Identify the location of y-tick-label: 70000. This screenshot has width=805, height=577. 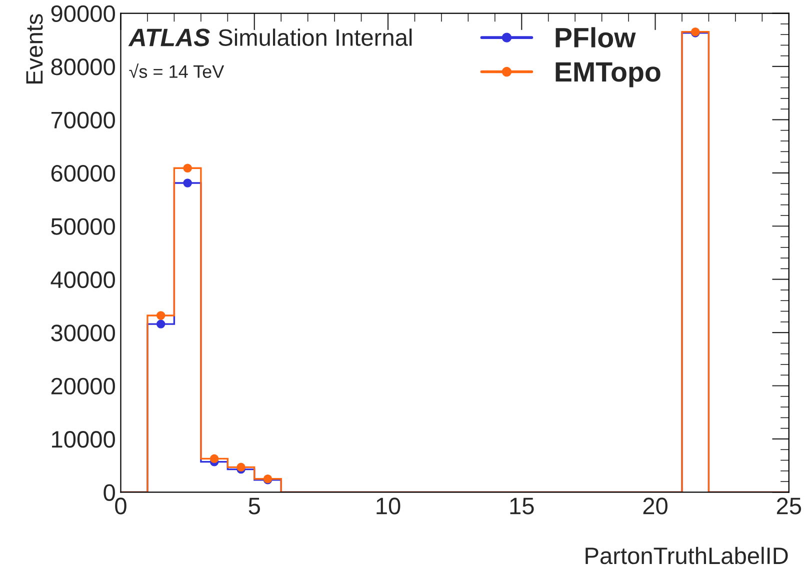
(83, 120).